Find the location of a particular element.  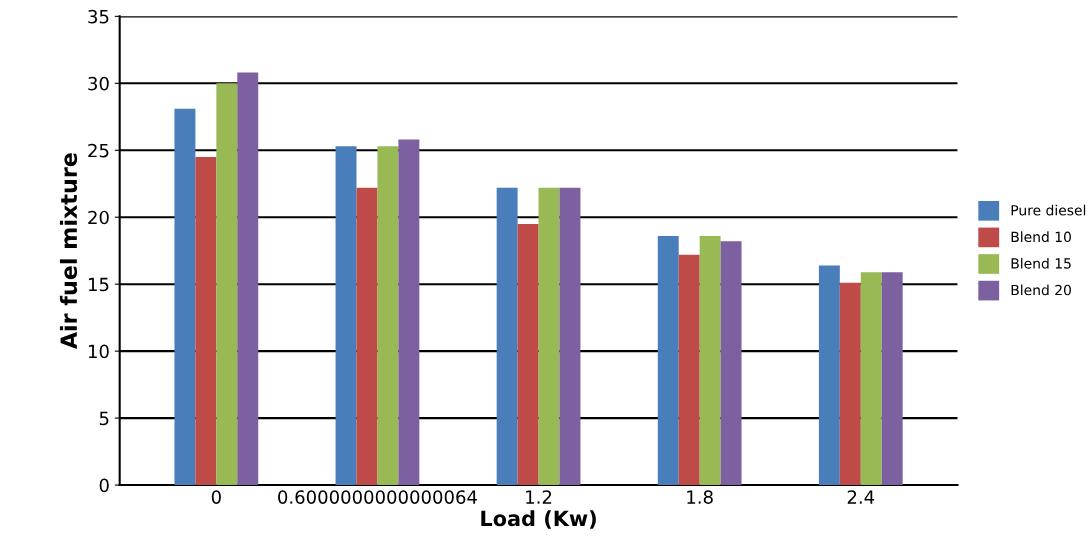

x-tick-label: 1.2 is located at coordinates (539, 497).